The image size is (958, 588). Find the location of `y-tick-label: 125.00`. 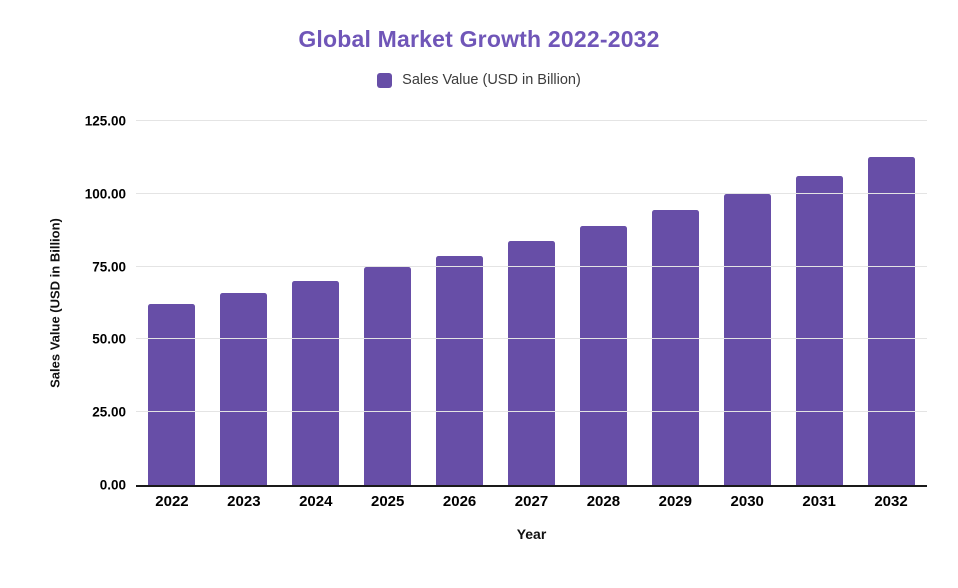

y-tick-label: 125.00 is located at coordinates (105, 121).